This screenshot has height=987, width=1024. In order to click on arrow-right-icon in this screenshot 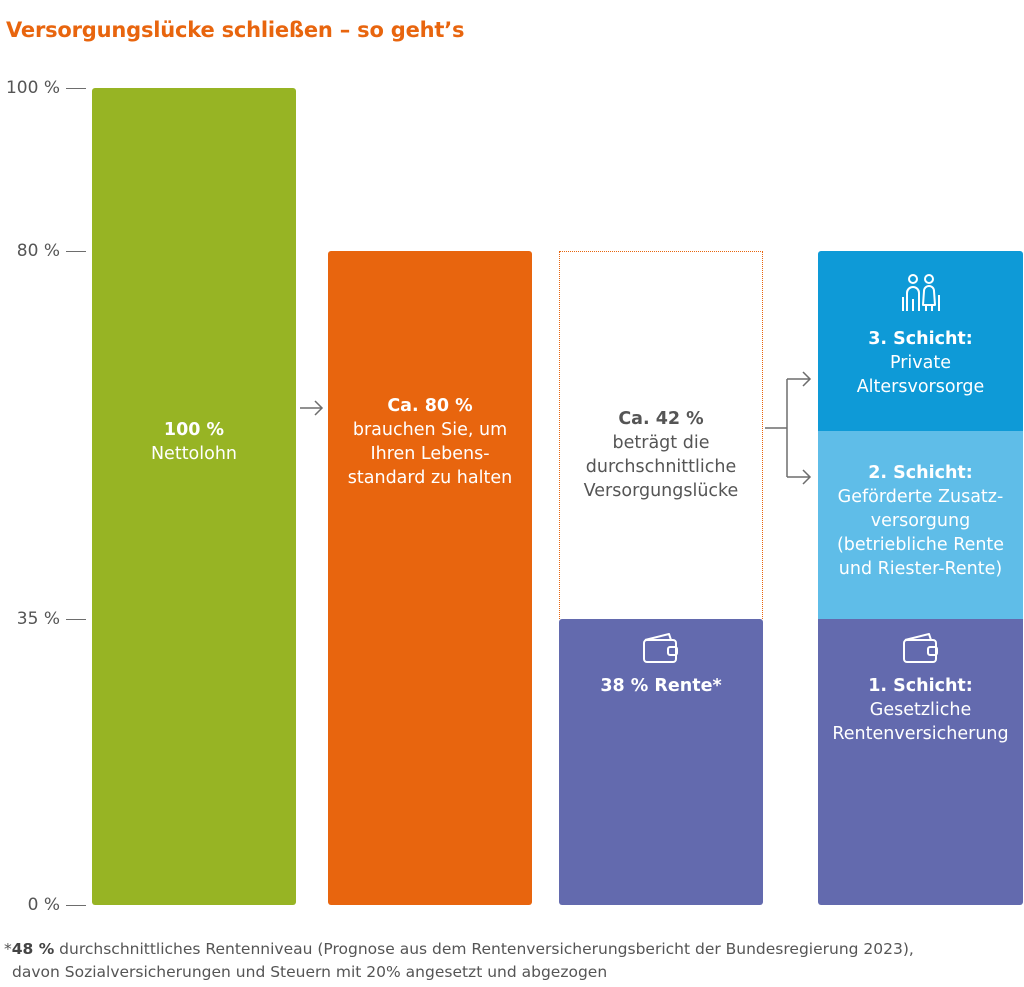, I will do `click(312, 408)`.